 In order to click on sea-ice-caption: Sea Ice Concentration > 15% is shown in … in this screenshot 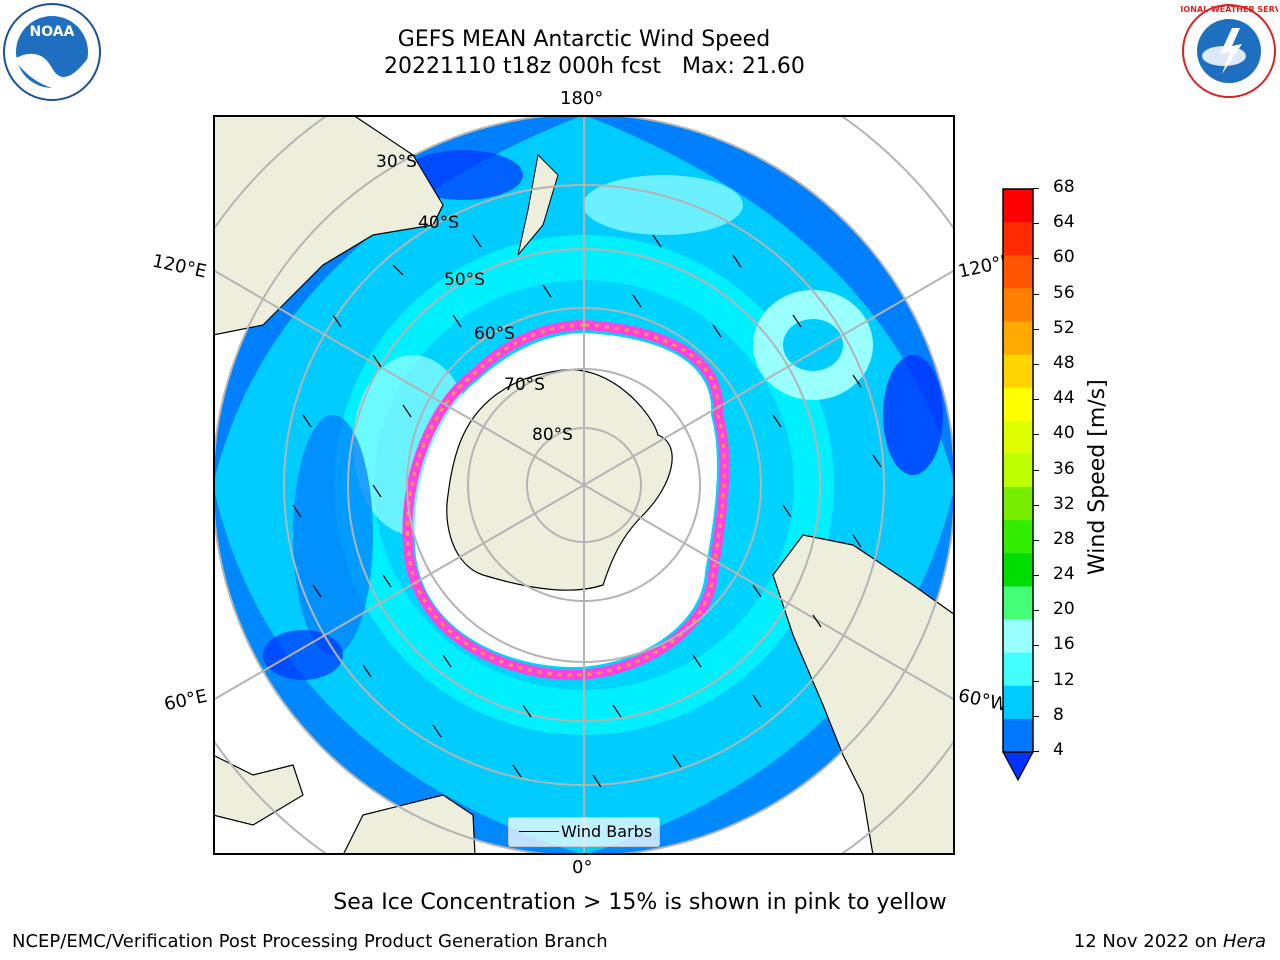, I will do `click(640, 902)`.